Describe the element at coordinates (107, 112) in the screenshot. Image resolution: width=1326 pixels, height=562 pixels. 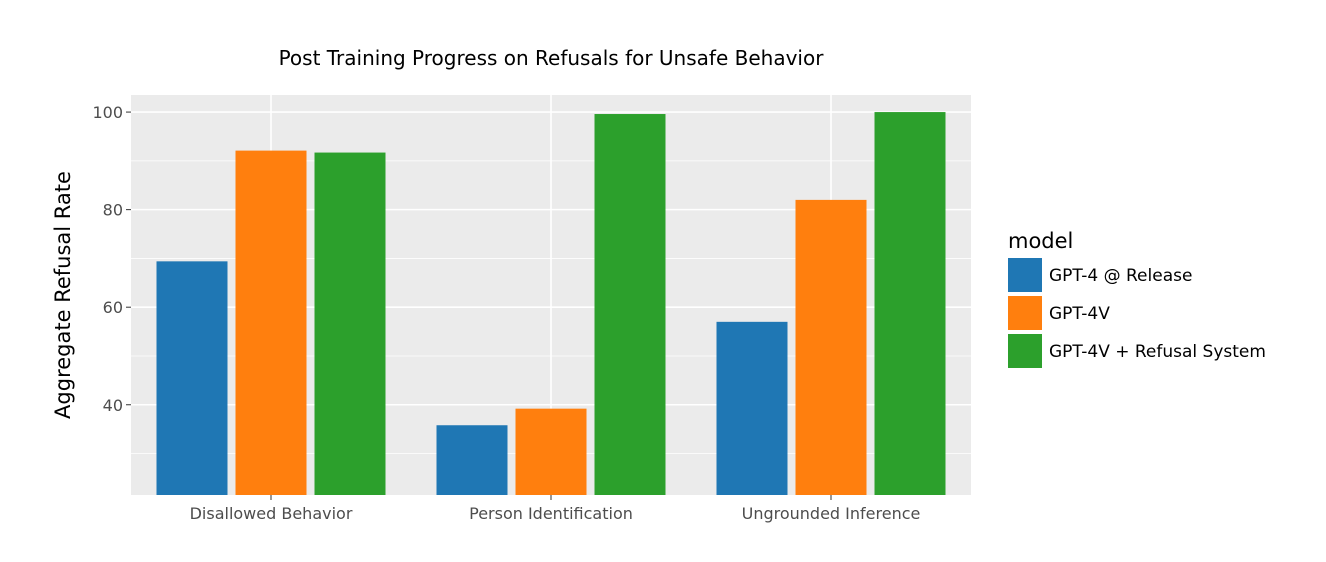
I see `y-tick-label: 100` at that location.